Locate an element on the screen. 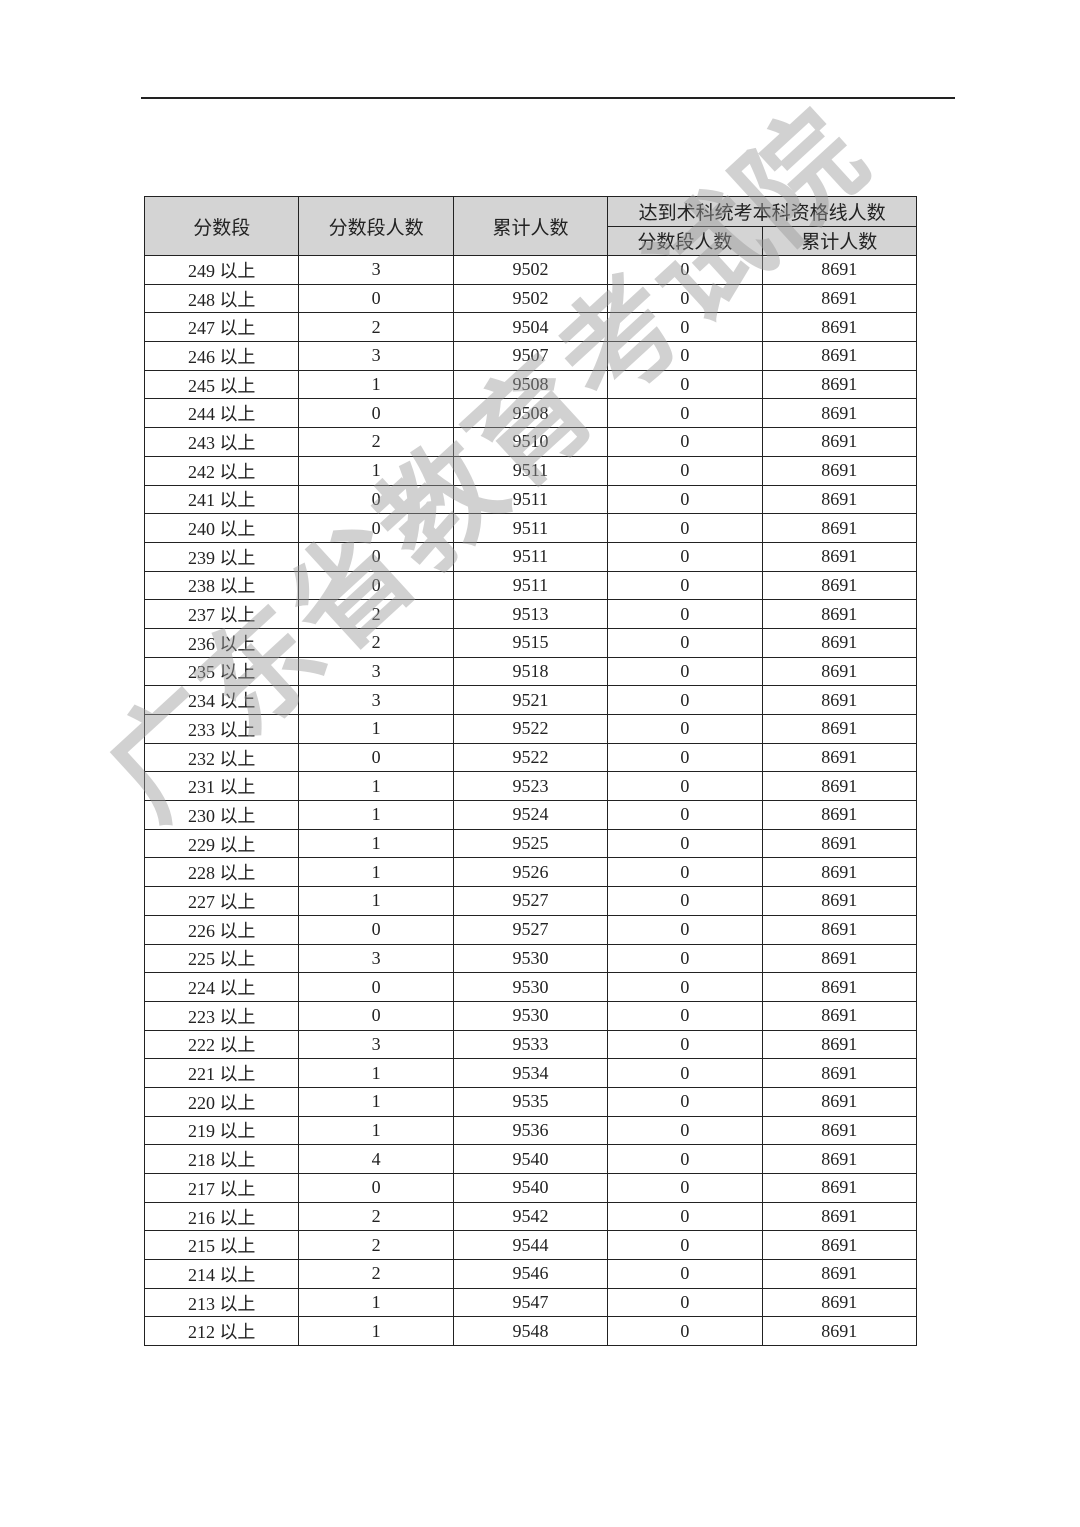 The width and height of the screenshot is (1080, 1527). cell-score-band: 239 以上 is located at coordinates (221, 556).